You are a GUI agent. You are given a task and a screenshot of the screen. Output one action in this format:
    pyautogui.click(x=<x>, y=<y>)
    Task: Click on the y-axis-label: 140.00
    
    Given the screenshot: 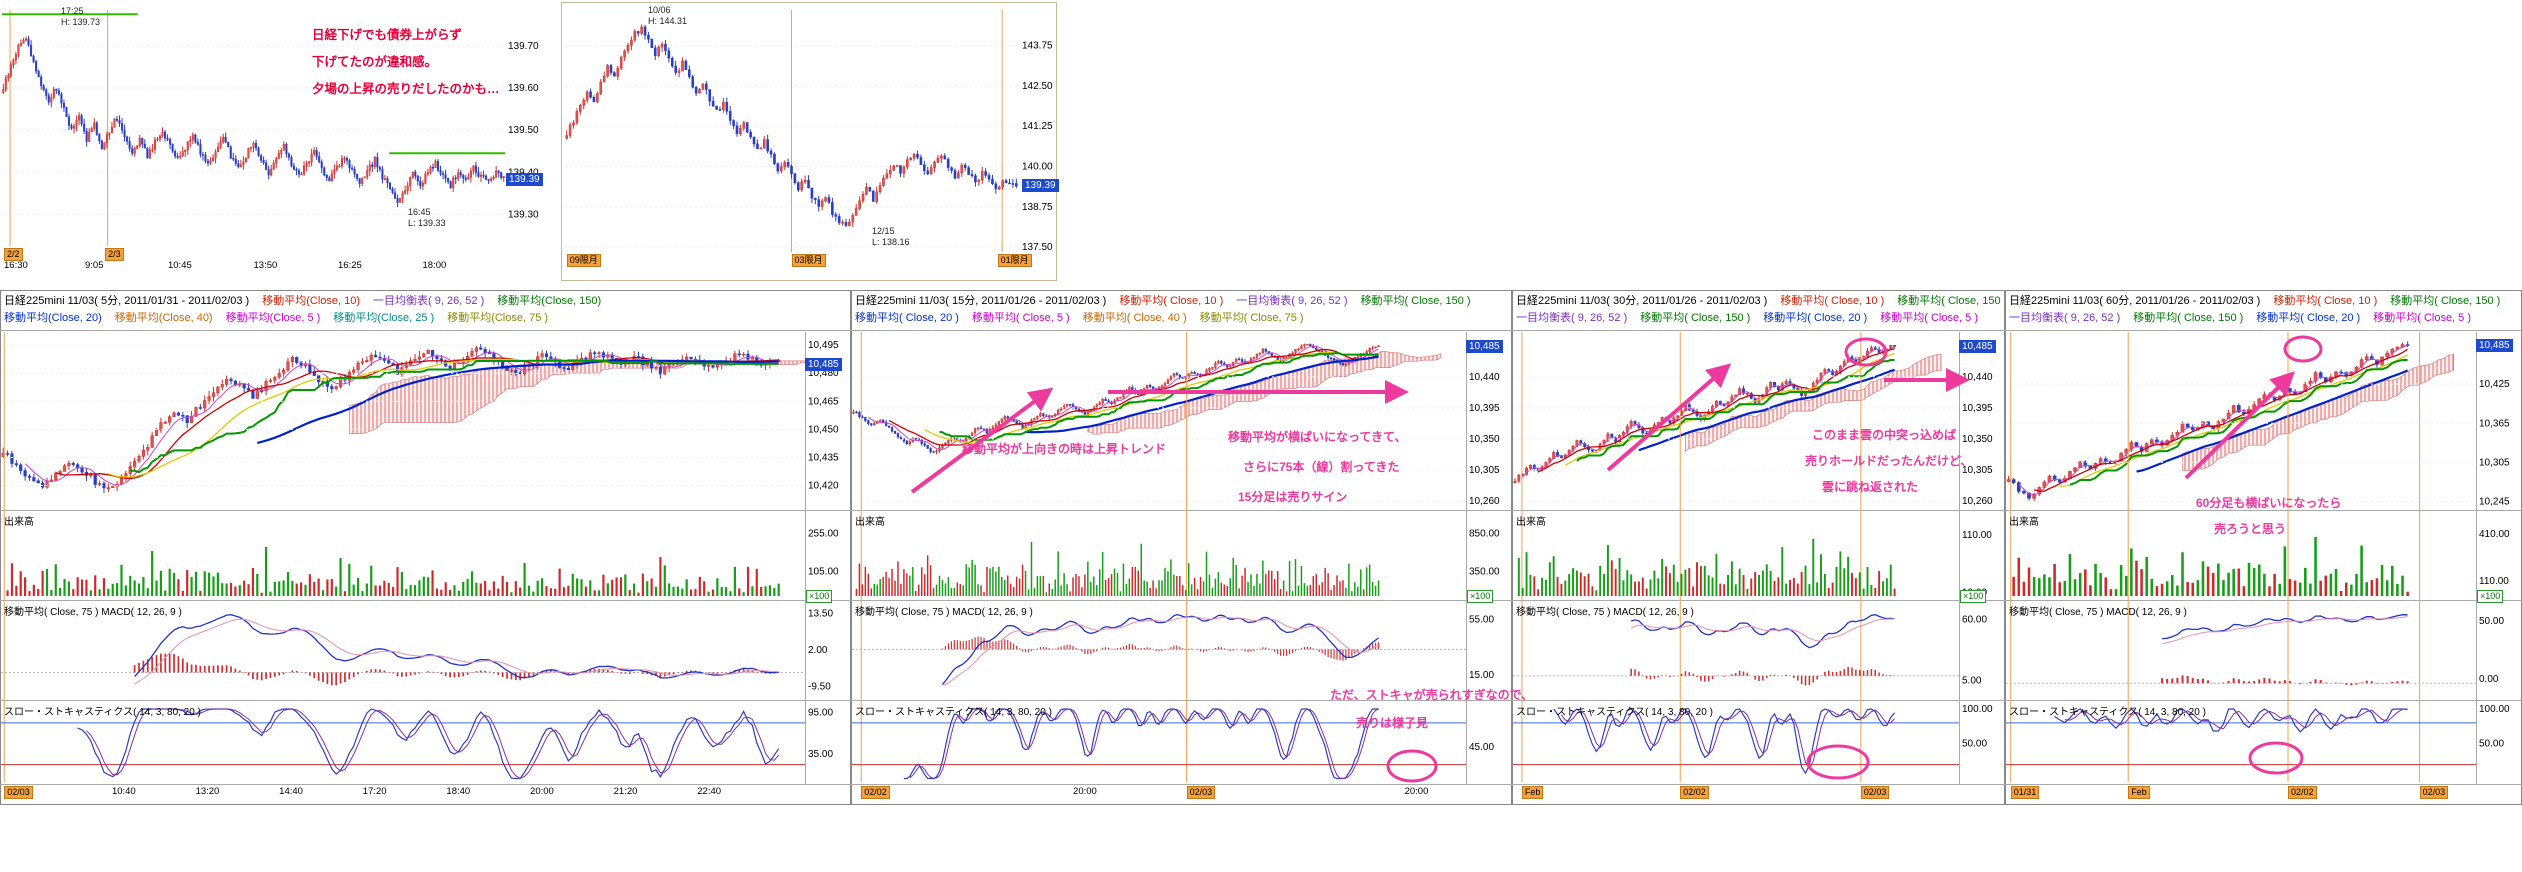 What is the action you would take?
    pyautogui.click(x=1037, y=166)
    